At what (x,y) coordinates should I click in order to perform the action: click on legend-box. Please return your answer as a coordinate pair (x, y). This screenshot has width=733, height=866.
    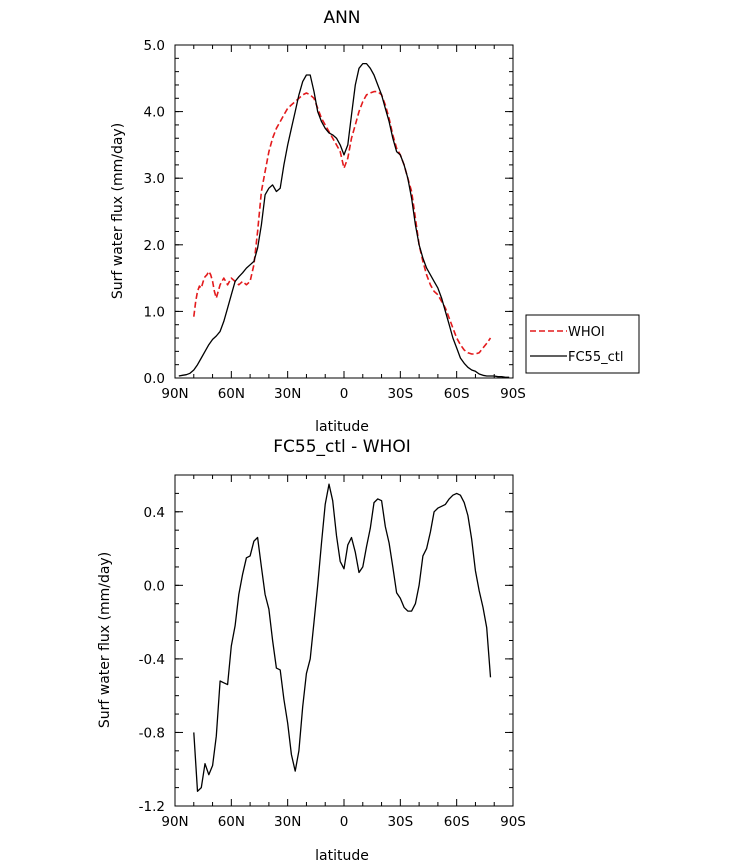
    Looking at the image, I should click on (582, 344).